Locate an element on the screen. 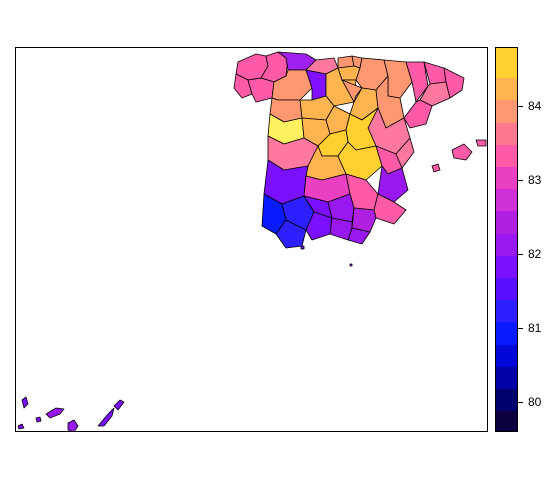 The image size is (553, 484). canary-lanzarote is located at coordinates (119, 405).